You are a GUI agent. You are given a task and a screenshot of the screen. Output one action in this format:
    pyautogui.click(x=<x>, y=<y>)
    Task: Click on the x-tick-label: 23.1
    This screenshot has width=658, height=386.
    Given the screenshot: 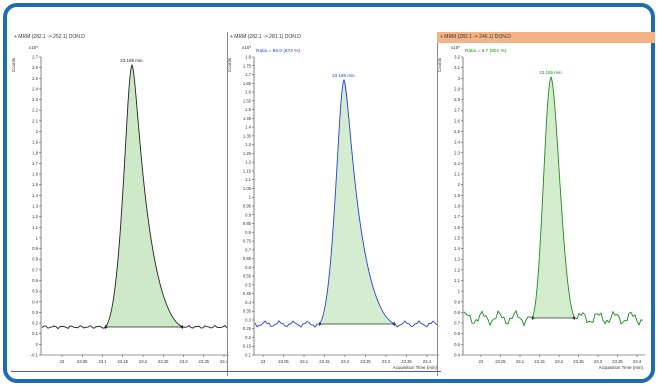 What is the action you would take?
    pyautogui.click(x=304, y=361)
    